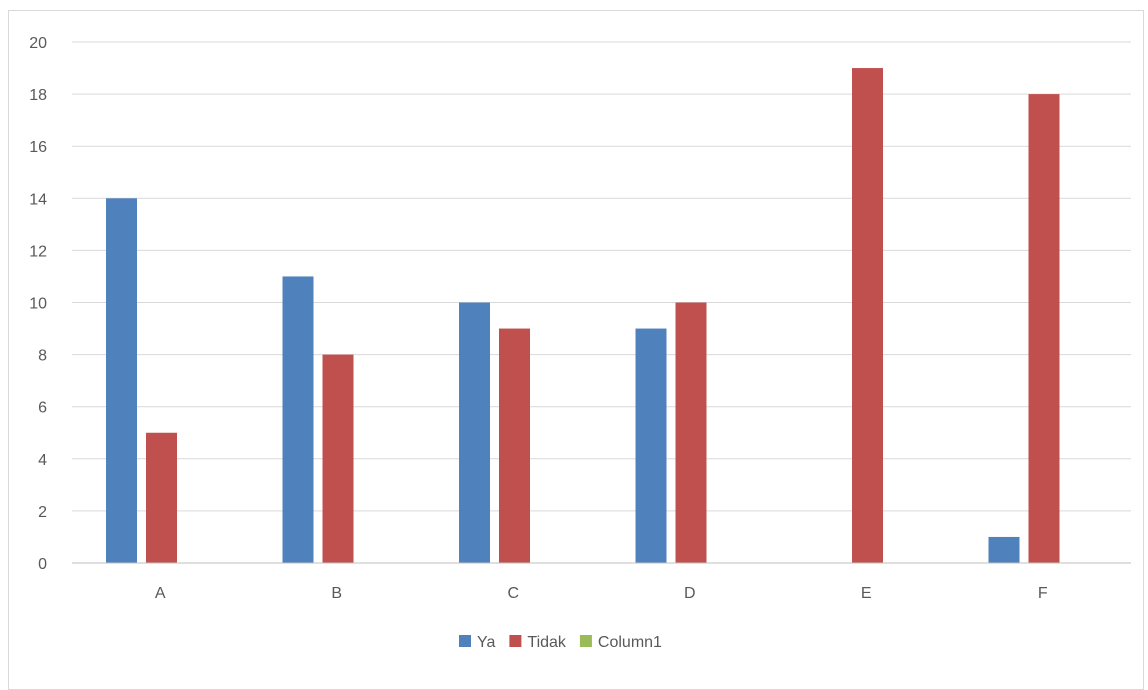 This screenshot has height=690, width=1148. Describe the element at coordinates (1043, 593) in the screenshot. I see `x-tick-label: F` at that location.